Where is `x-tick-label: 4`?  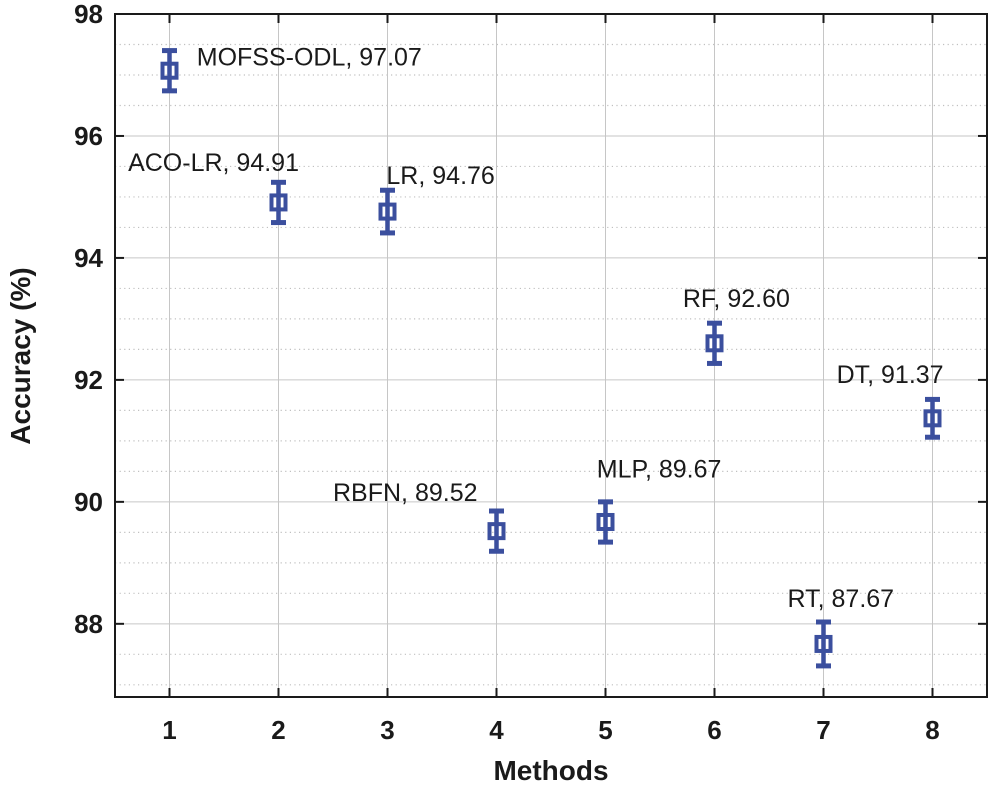 x-tick-label: 4 is located at coordinates (496, 730).